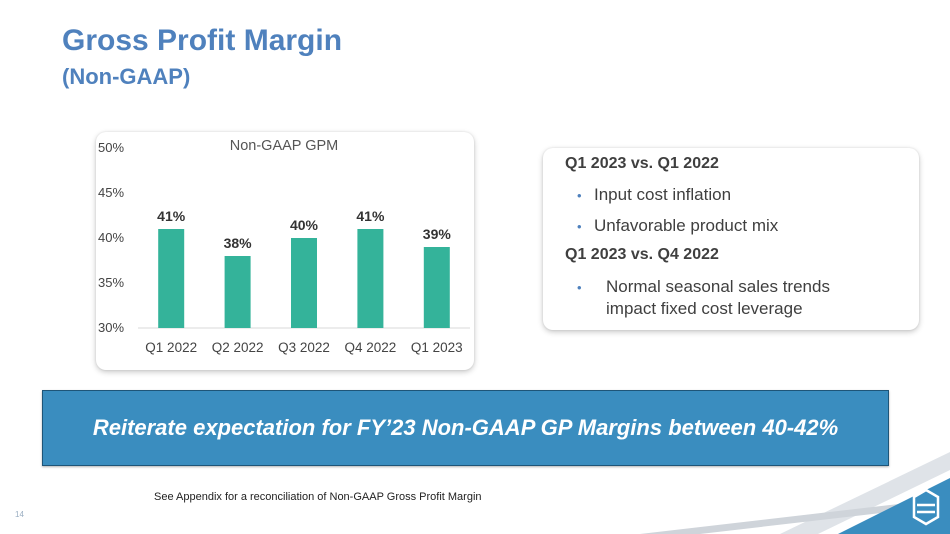 Image resolution: width=950 pixels, height=534 pixels. What do you see at coordinates (111, 282) in the screenshot?
I see `y-tick-label: 35%` at bounding box center [111, 282].